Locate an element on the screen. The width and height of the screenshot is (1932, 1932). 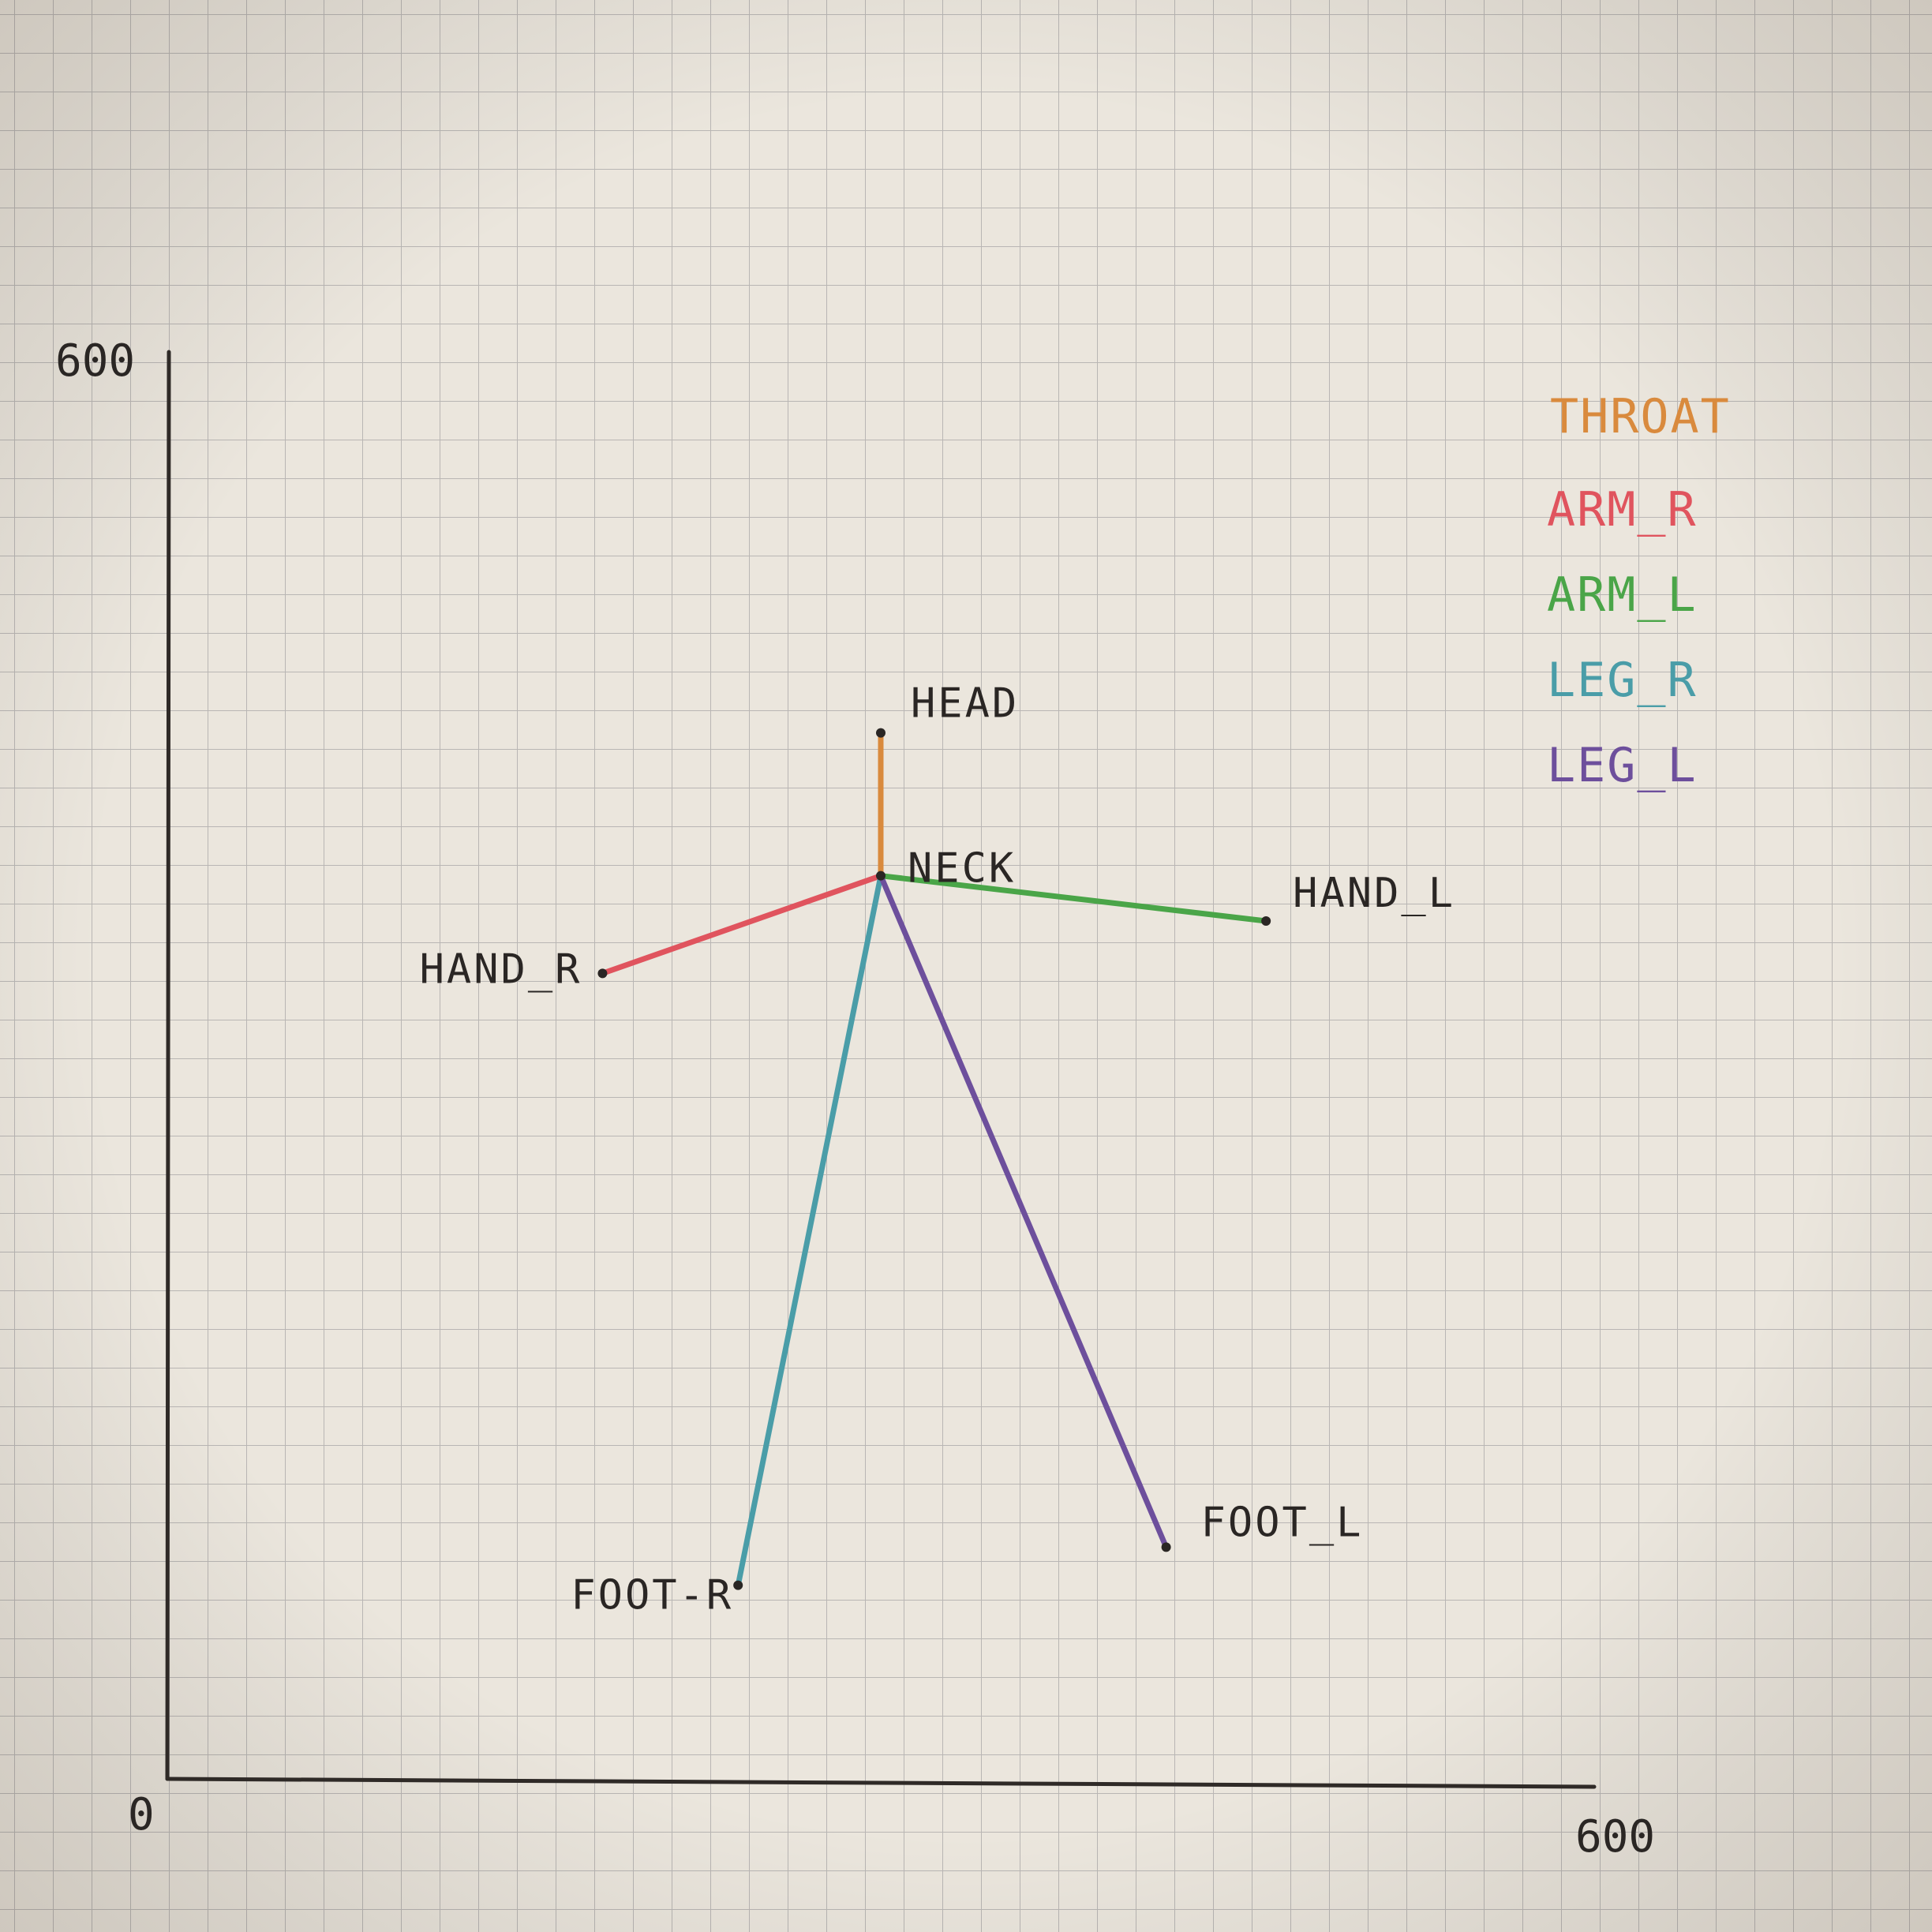
segment-leg-l is located at coordinates (1024, 1211).